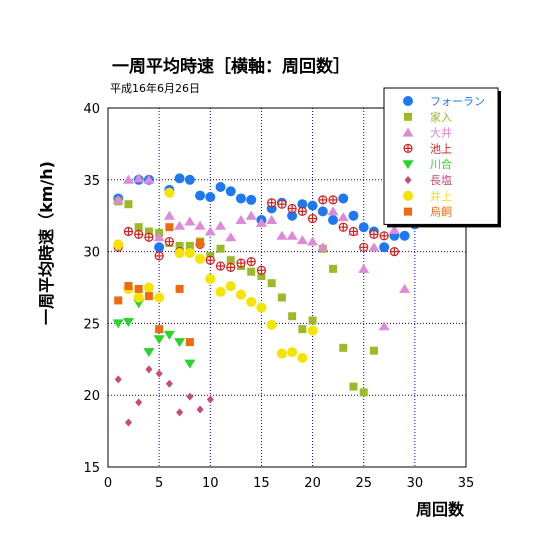  I want to click on x-tick-label: 0, so click(108, 483).